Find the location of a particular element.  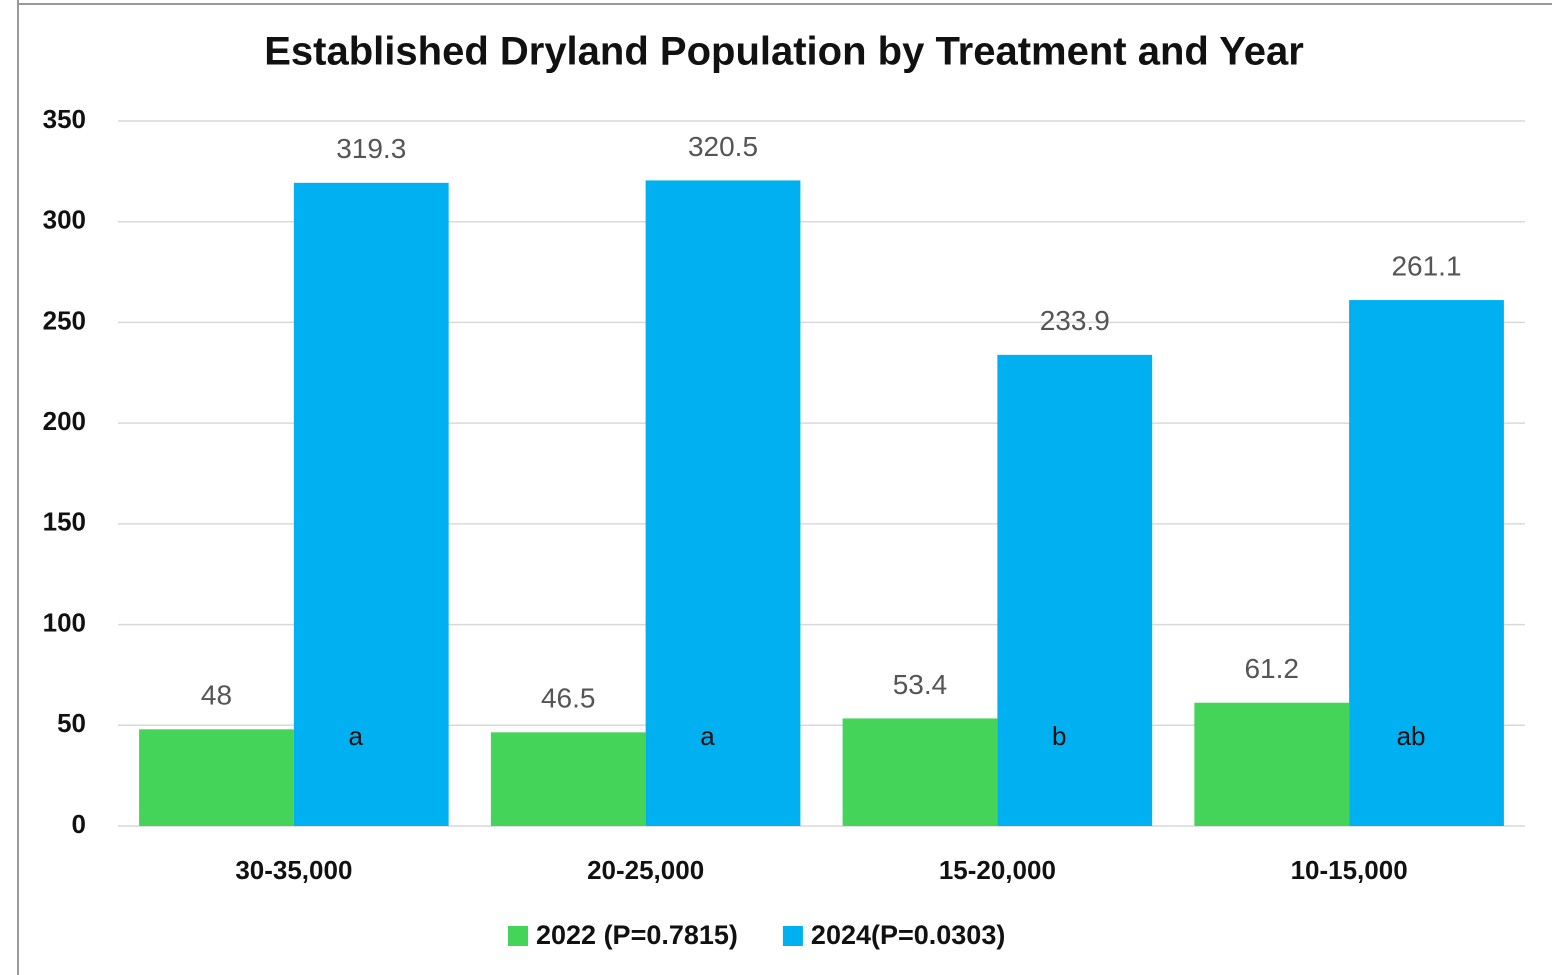

y-tick-label: 100 is located at coordinates (64, 622).